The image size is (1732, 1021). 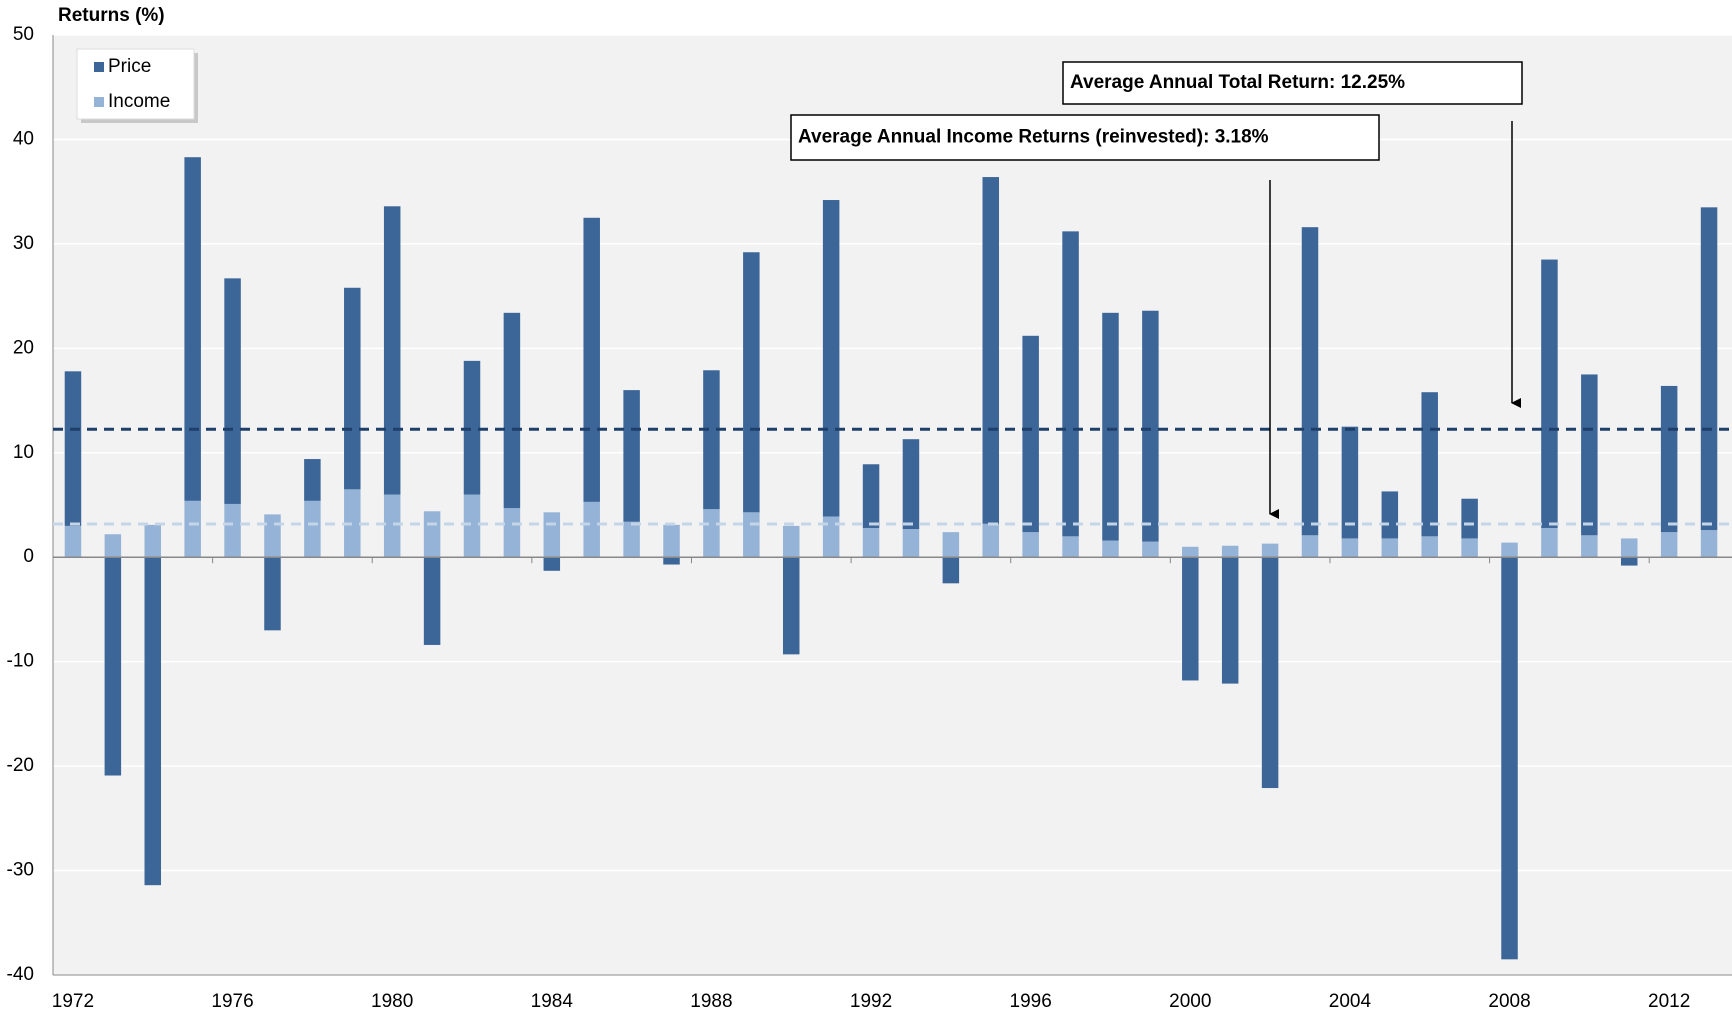 I want to click on x-tick-label: 2000, so click(x=1190, y=1001).